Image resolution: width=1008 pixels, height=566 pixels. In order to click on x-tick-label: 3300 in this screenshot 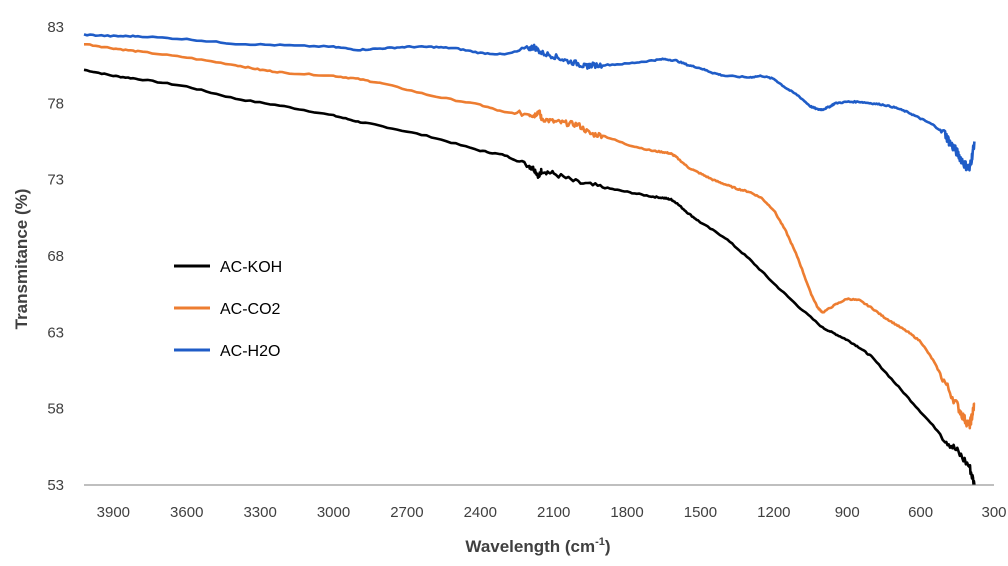, I will do `click(259, 512)`.